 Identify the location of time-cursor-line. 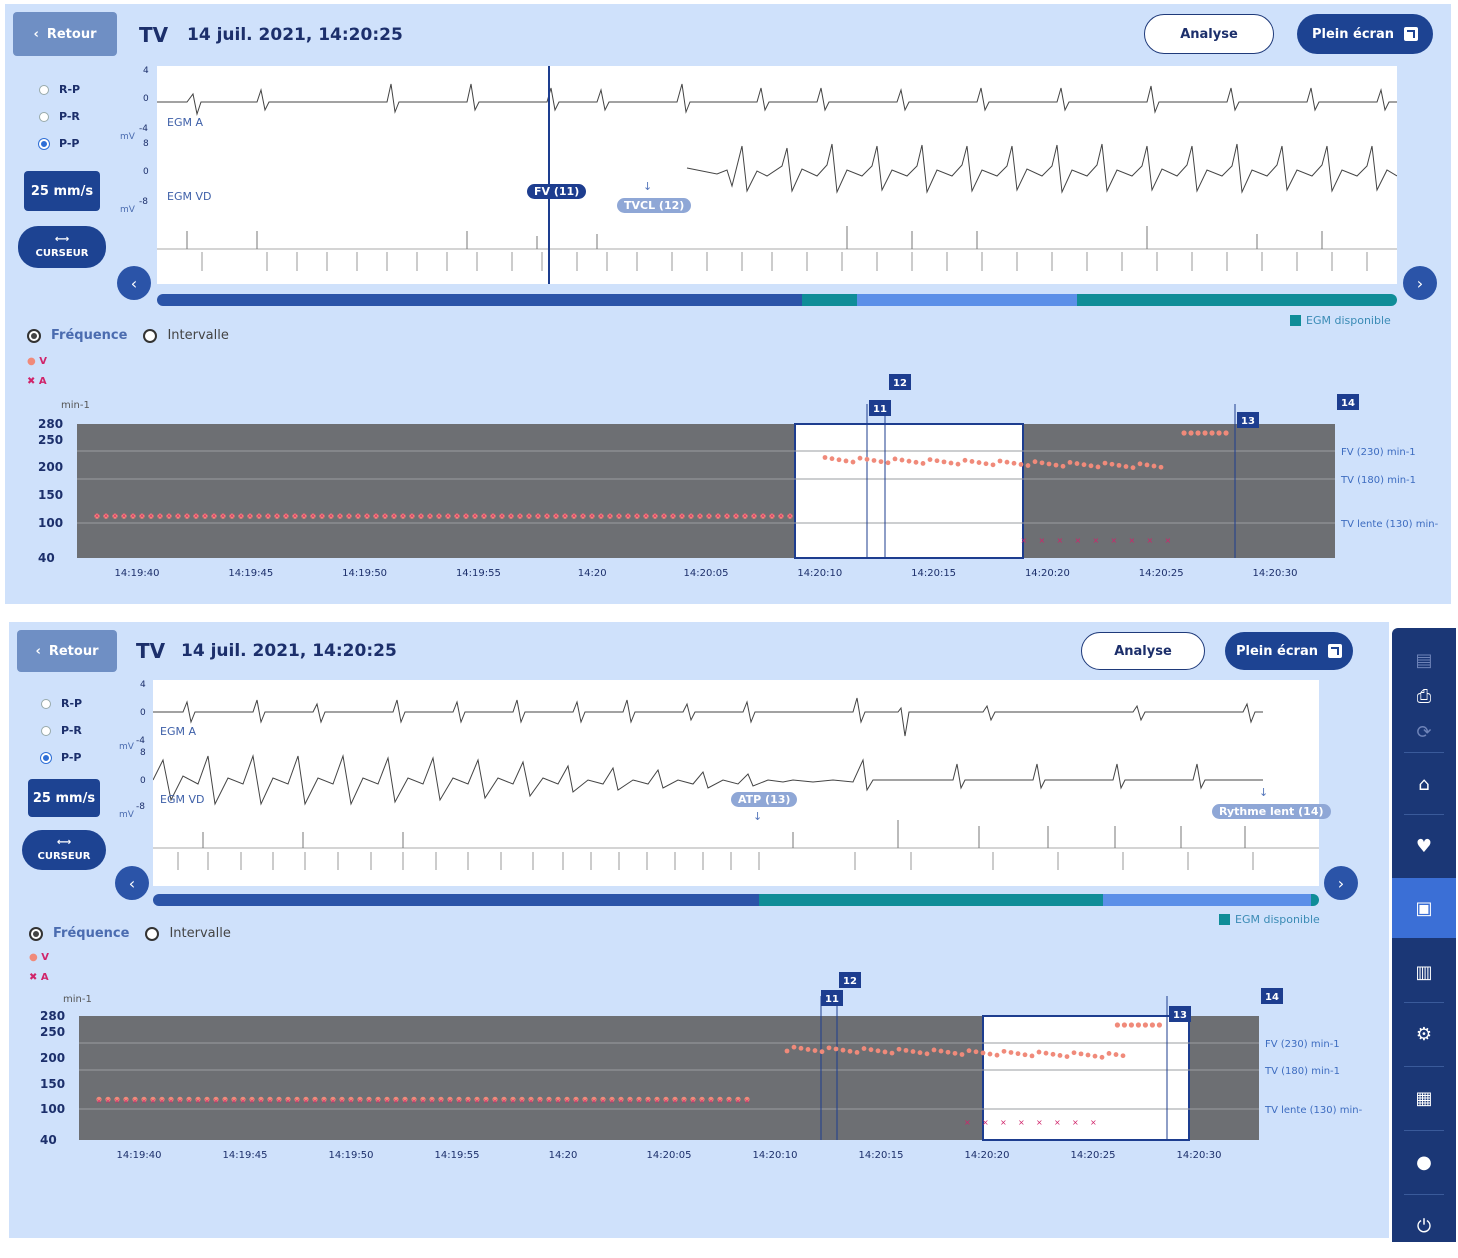
(549, 175).